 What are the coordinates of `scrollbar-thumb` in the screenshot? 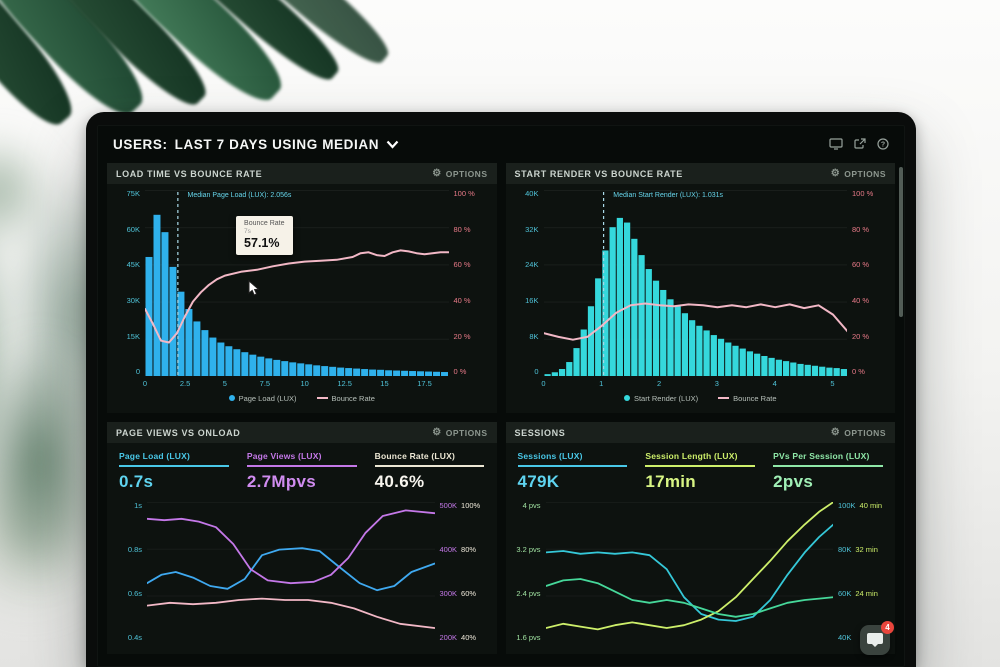 It's located at (901, 242).